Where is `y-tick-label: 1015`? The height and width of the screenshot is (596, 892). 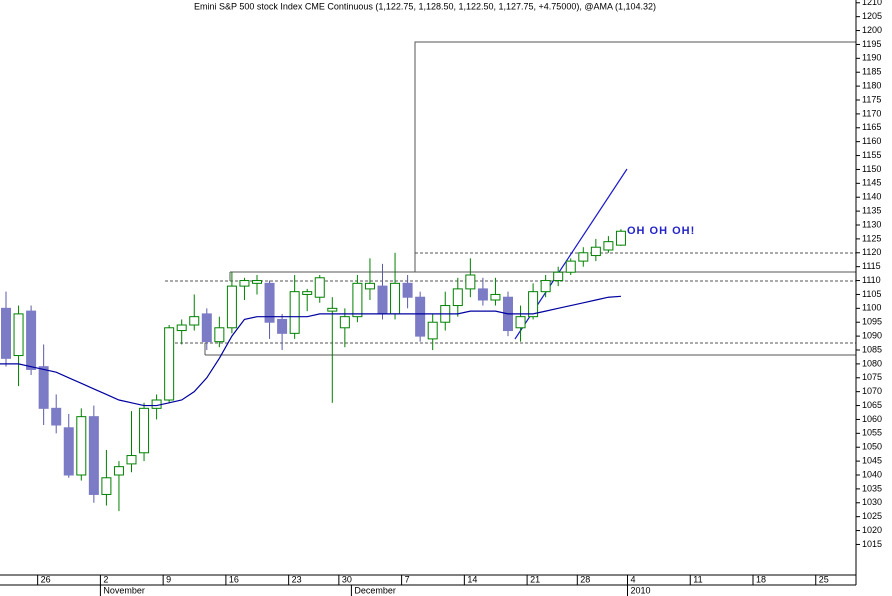
y-tick-label: 1015 is located at coordinates (872, 544).